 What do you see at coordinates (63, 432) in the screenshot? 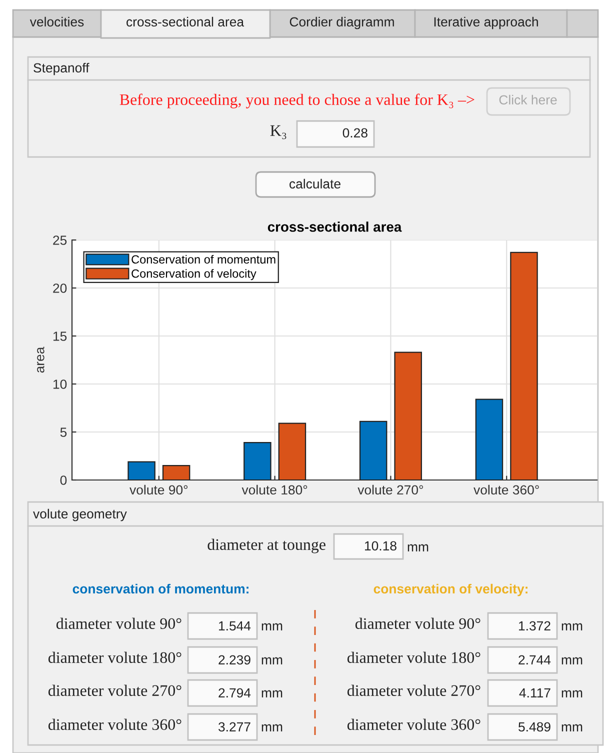
I see `y-tick-label: 5` at bounding box center [63, 432].